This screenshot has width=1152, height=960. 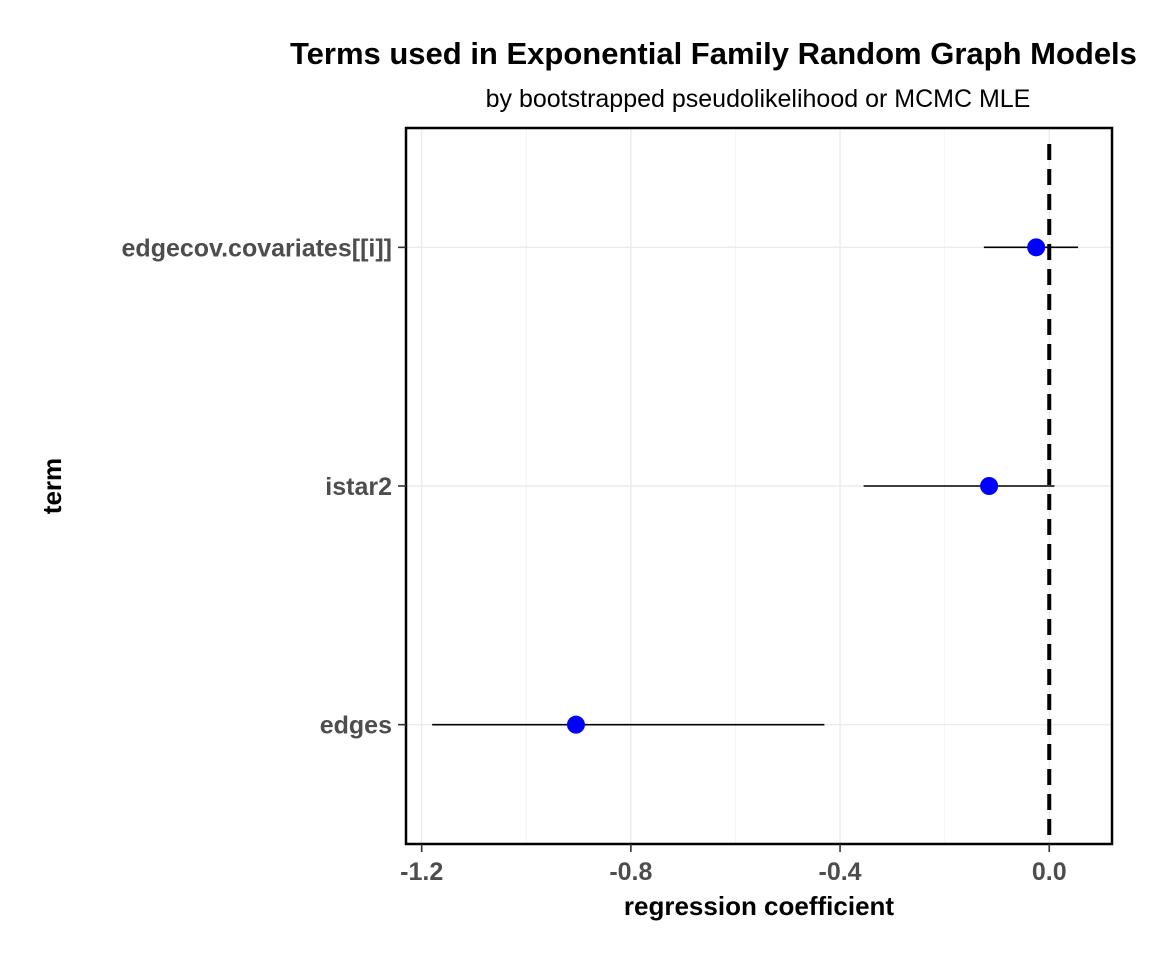 I want to click on x-tick-label: 0.0, so click(x=1049, y=872).